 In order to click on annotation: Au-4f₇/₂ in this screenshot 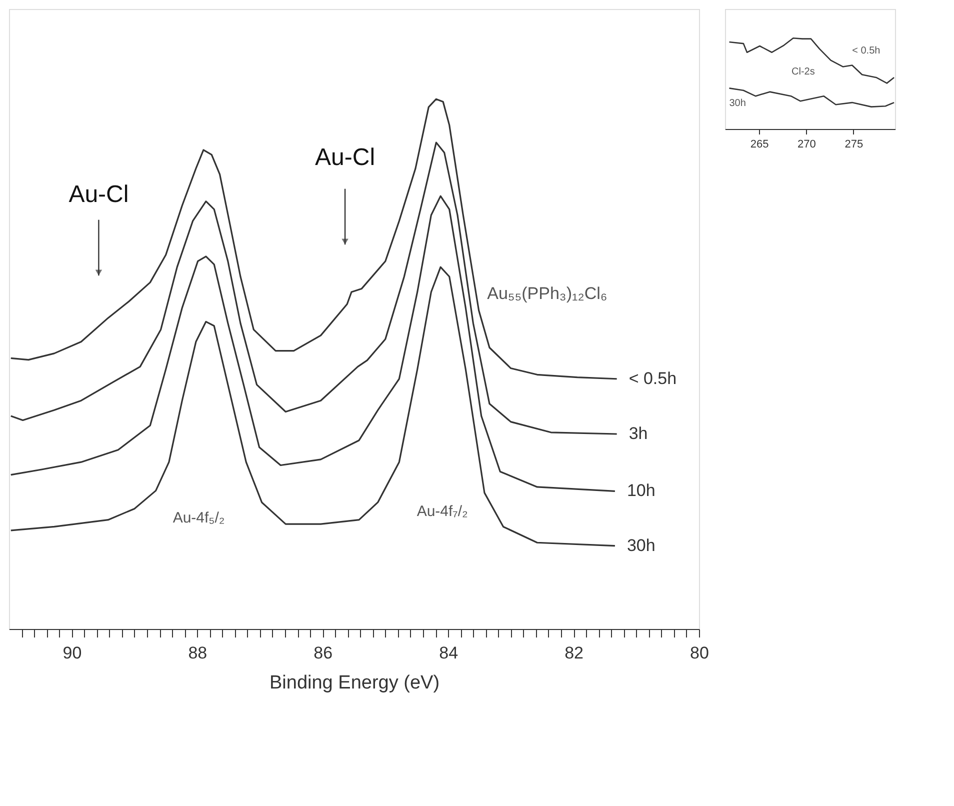, I will do `click(442, 511)`.